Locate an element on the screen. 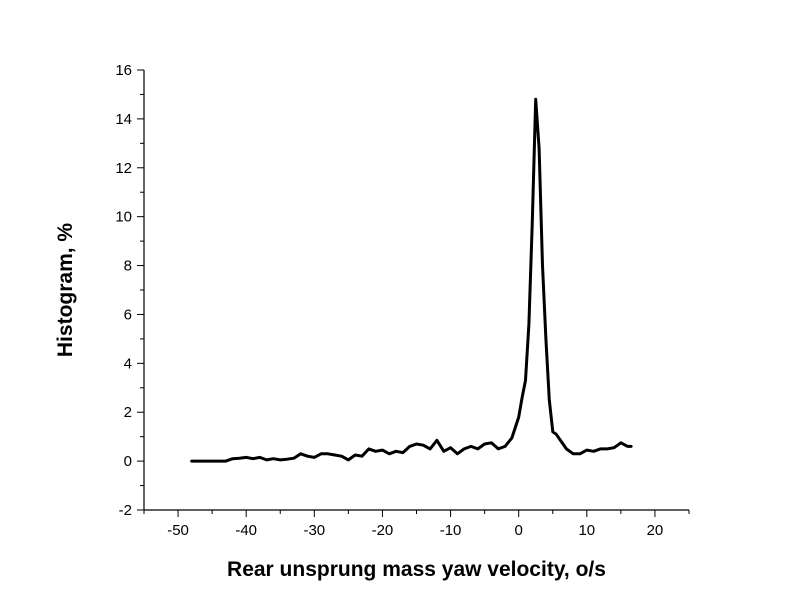 Image resolution: width=800 pixels, height=612 pixels. x-tick-label: -20 is located at coordinates (383, 530).